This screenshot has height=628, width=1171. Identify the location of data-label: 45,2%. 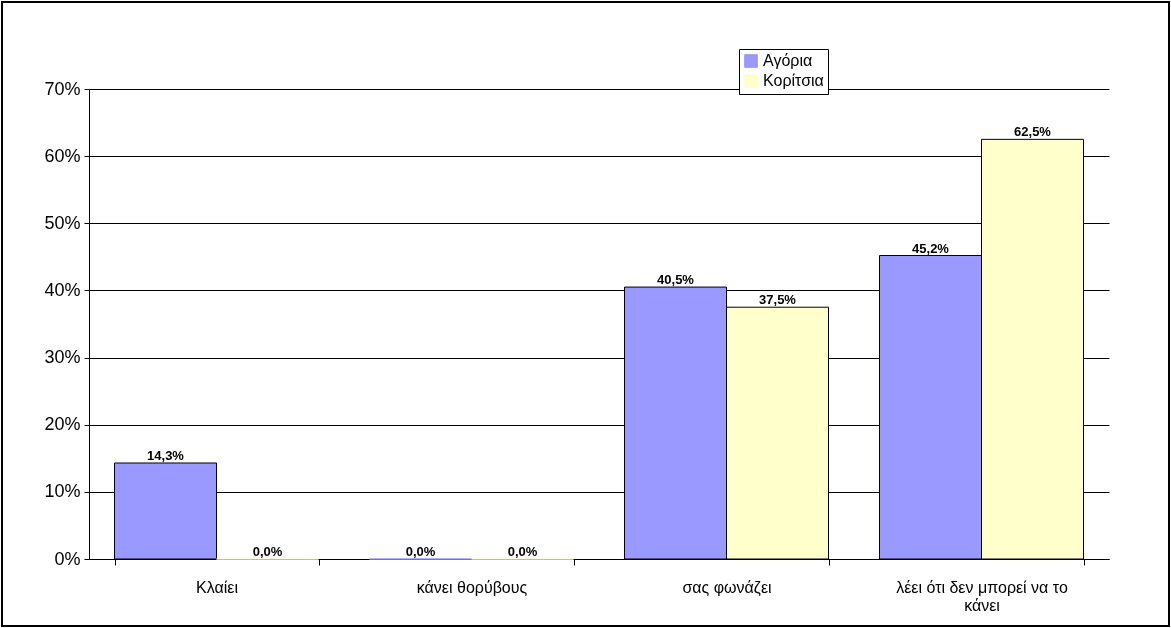
(931, 248).